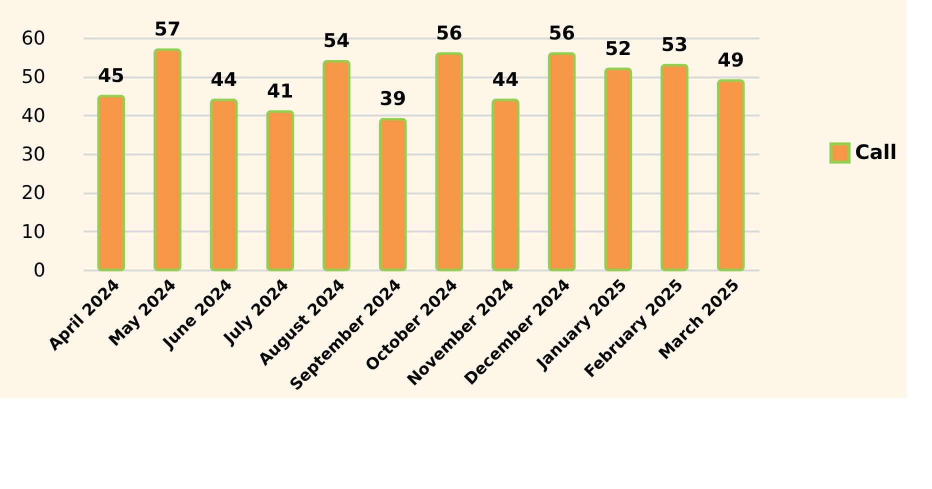 Image resolution: width=932 pixels, height=489 pixels. Describe the element at coordinates (33, 39) in the screenshot. I see `y-tick-label: 60` at that location.